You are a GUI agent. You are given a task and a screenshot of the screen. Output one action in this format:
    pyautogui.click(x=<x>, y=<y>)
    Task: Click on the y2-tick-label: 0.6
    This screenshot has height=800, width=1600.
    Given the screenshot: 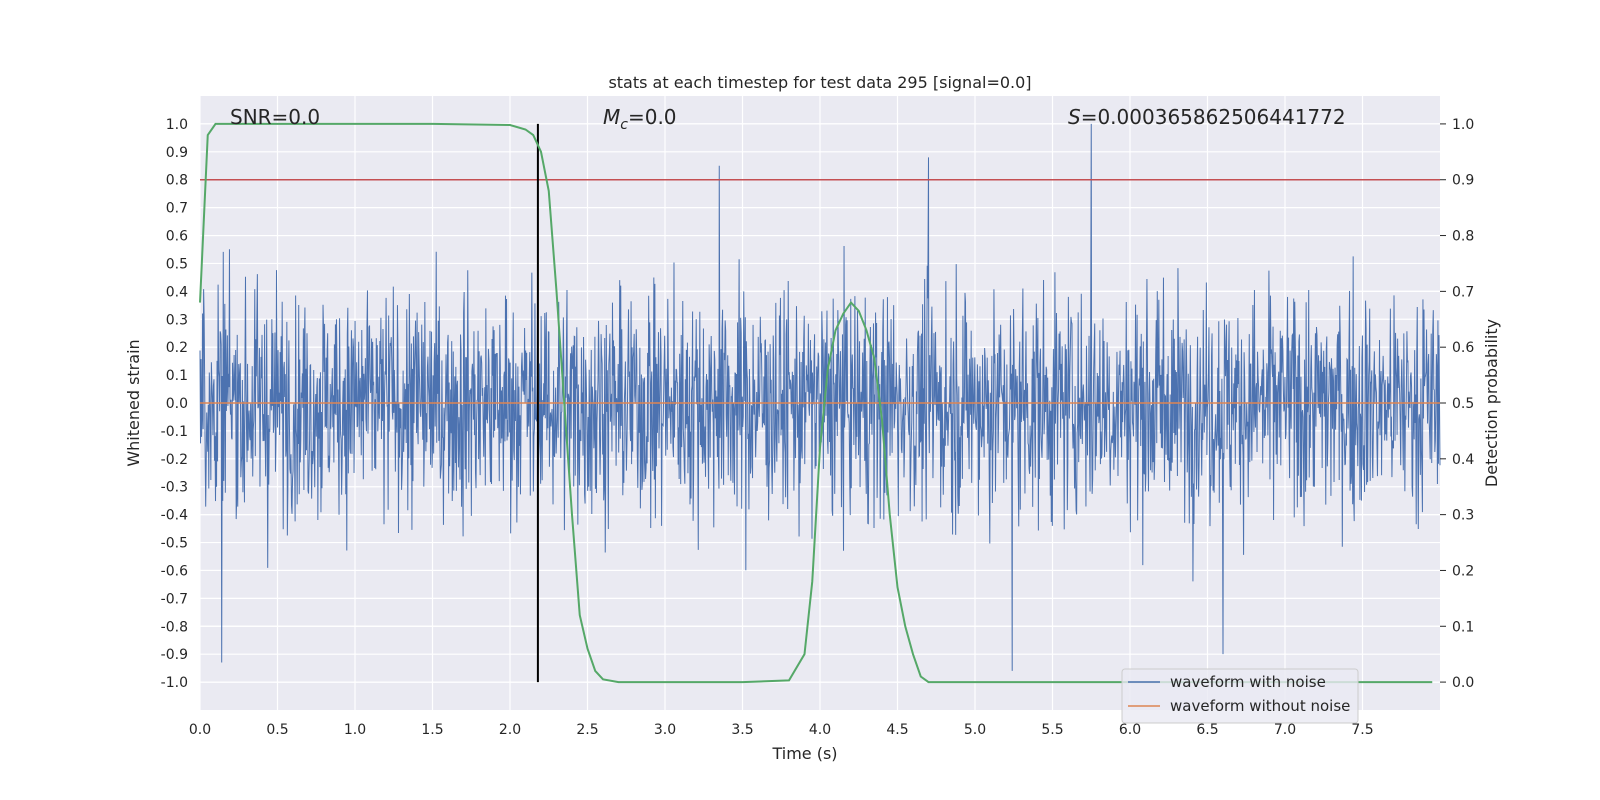 What is the action you would take?
    pyautogui.click(x=1463, y=348)
    